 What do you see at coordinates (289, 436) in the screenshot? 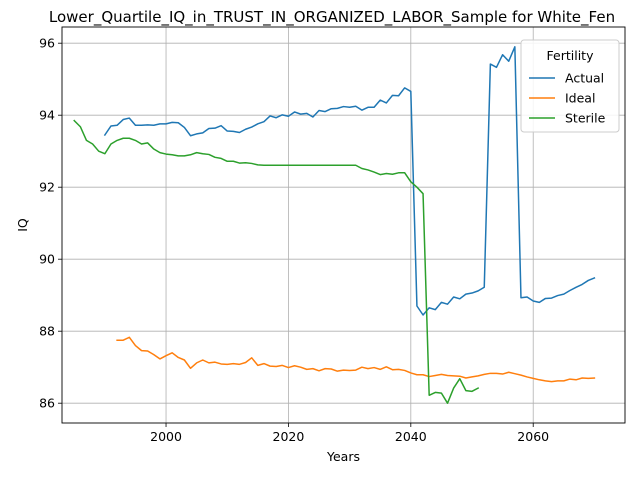
I see `x-tick-label: 2020` at bounding box center [289, 436].